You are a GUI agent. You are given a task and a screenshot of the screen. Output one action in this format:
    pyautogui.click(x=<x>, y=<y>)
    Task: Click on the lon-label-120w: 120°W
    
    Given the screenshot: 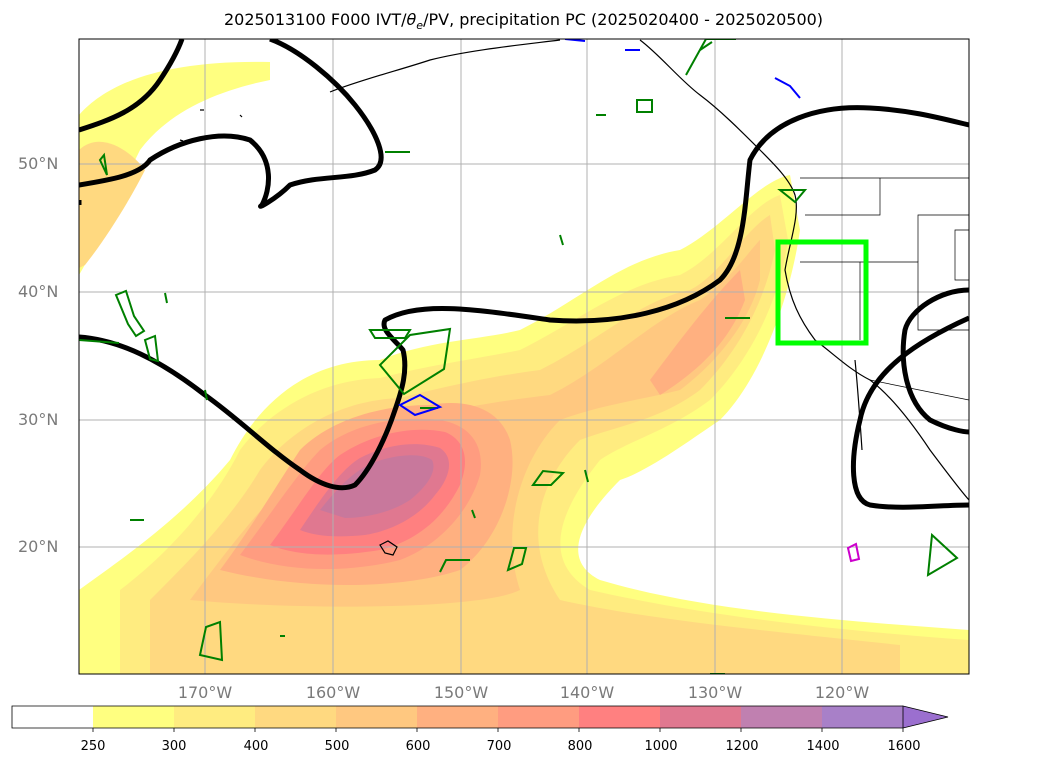 What is the action you would take?
    pyautogui.click(x=842, y=692)
    